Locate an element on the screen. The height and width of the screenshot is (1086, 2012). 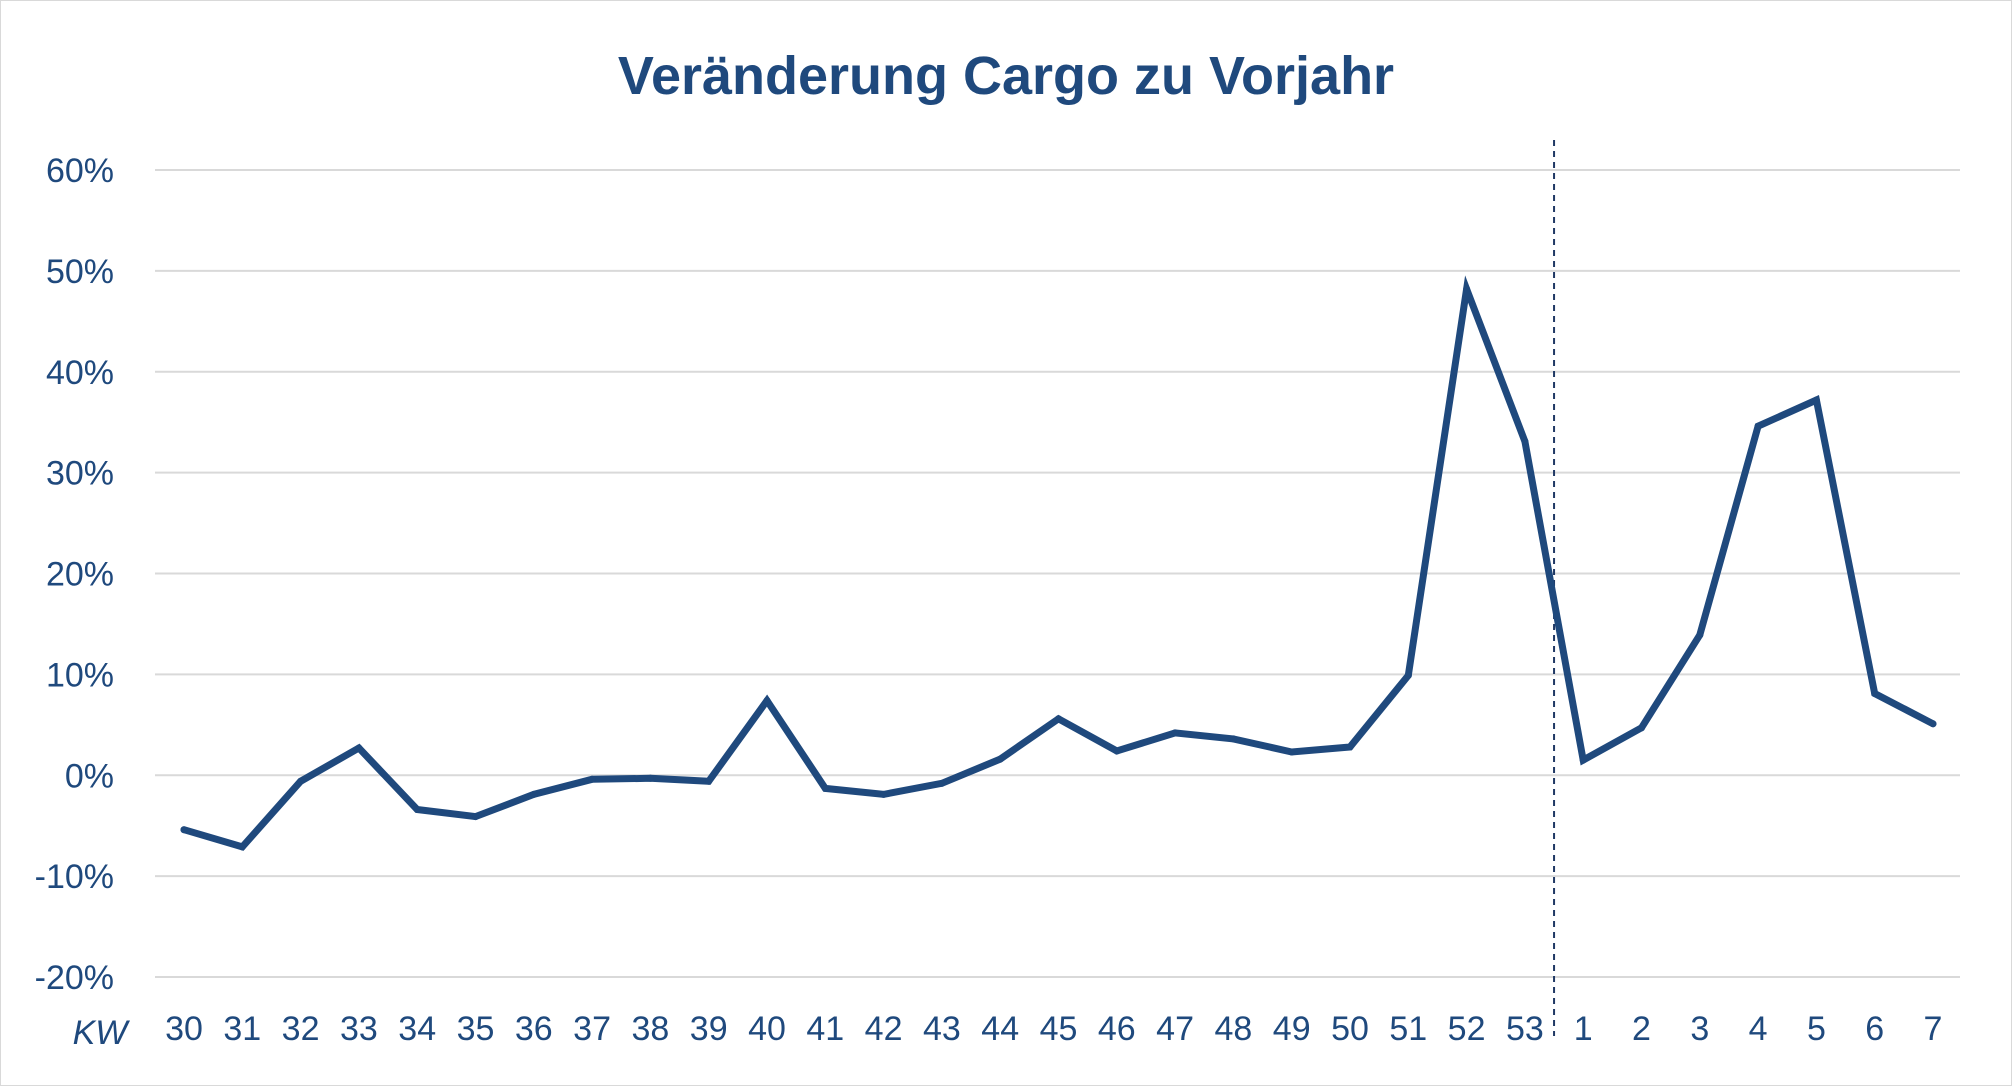
x-tick-label: 51 is located at coordinates (1408, 1029).